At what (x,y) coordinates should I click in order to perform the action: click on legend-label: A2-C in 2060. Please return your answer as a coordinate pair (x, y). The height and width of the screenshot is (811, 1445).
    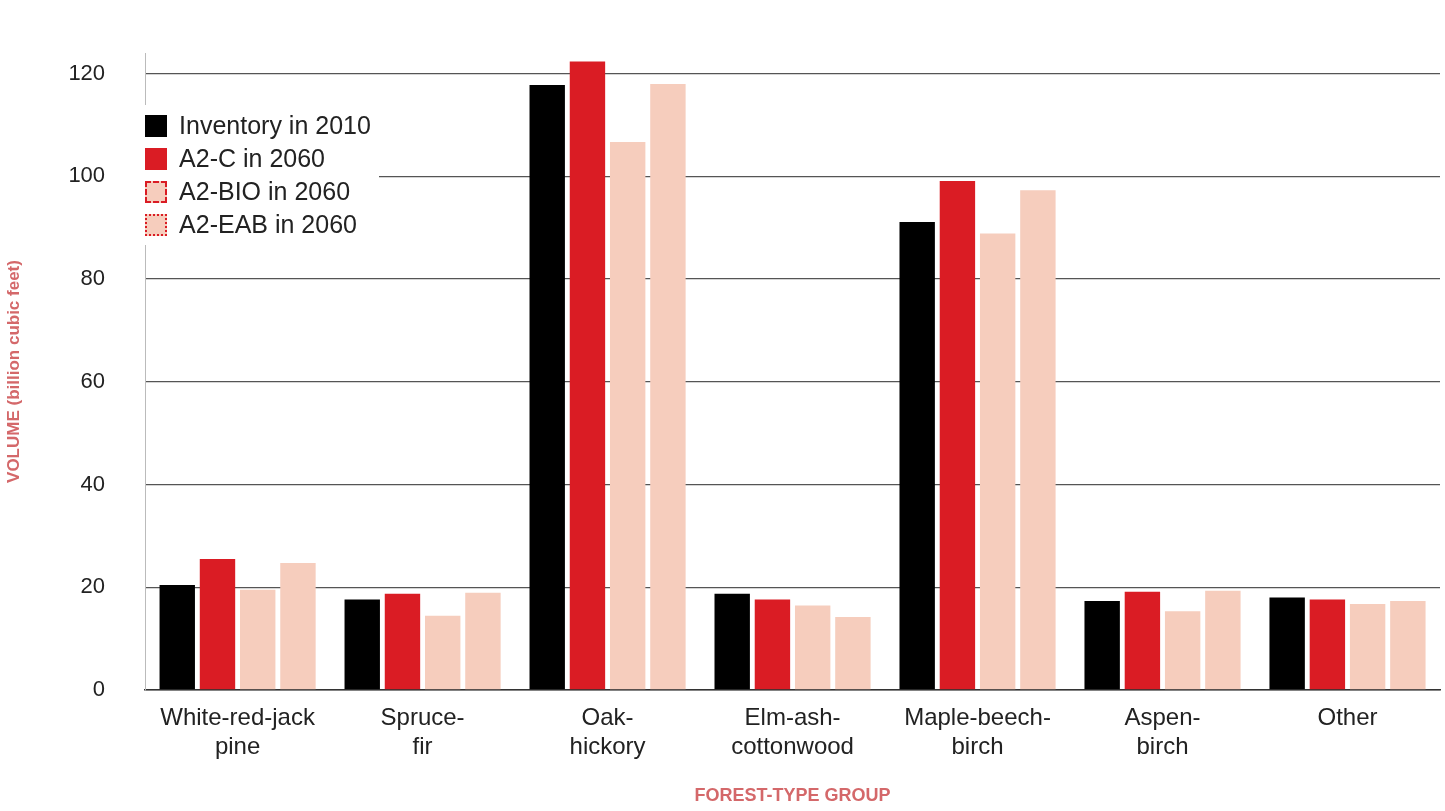
    Looking at the image, I should click on (252, 159).